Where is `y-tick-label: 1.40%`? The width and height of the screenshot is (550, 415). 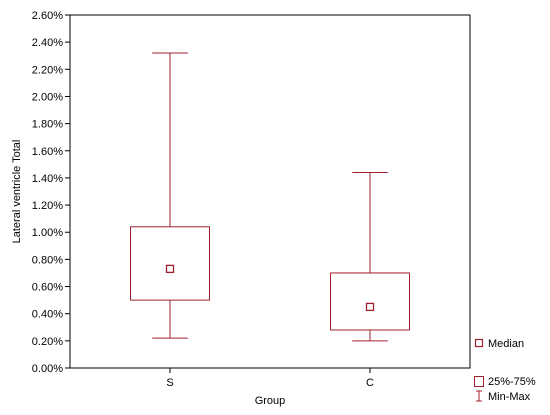
y-tick-label: 1.40% is located at coordinates (47, 179).